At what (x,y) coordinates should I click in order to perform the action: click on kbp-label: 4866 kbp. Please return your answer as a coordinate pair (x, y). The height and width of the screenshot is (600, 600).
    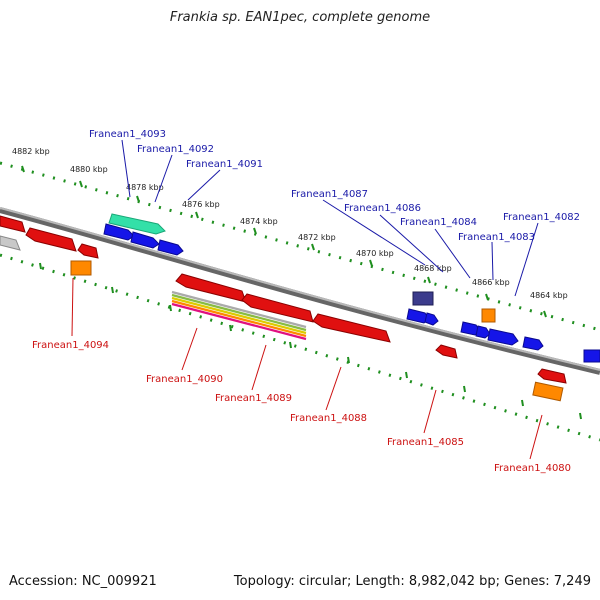
    Looking at the image, I should click on (491, 282).